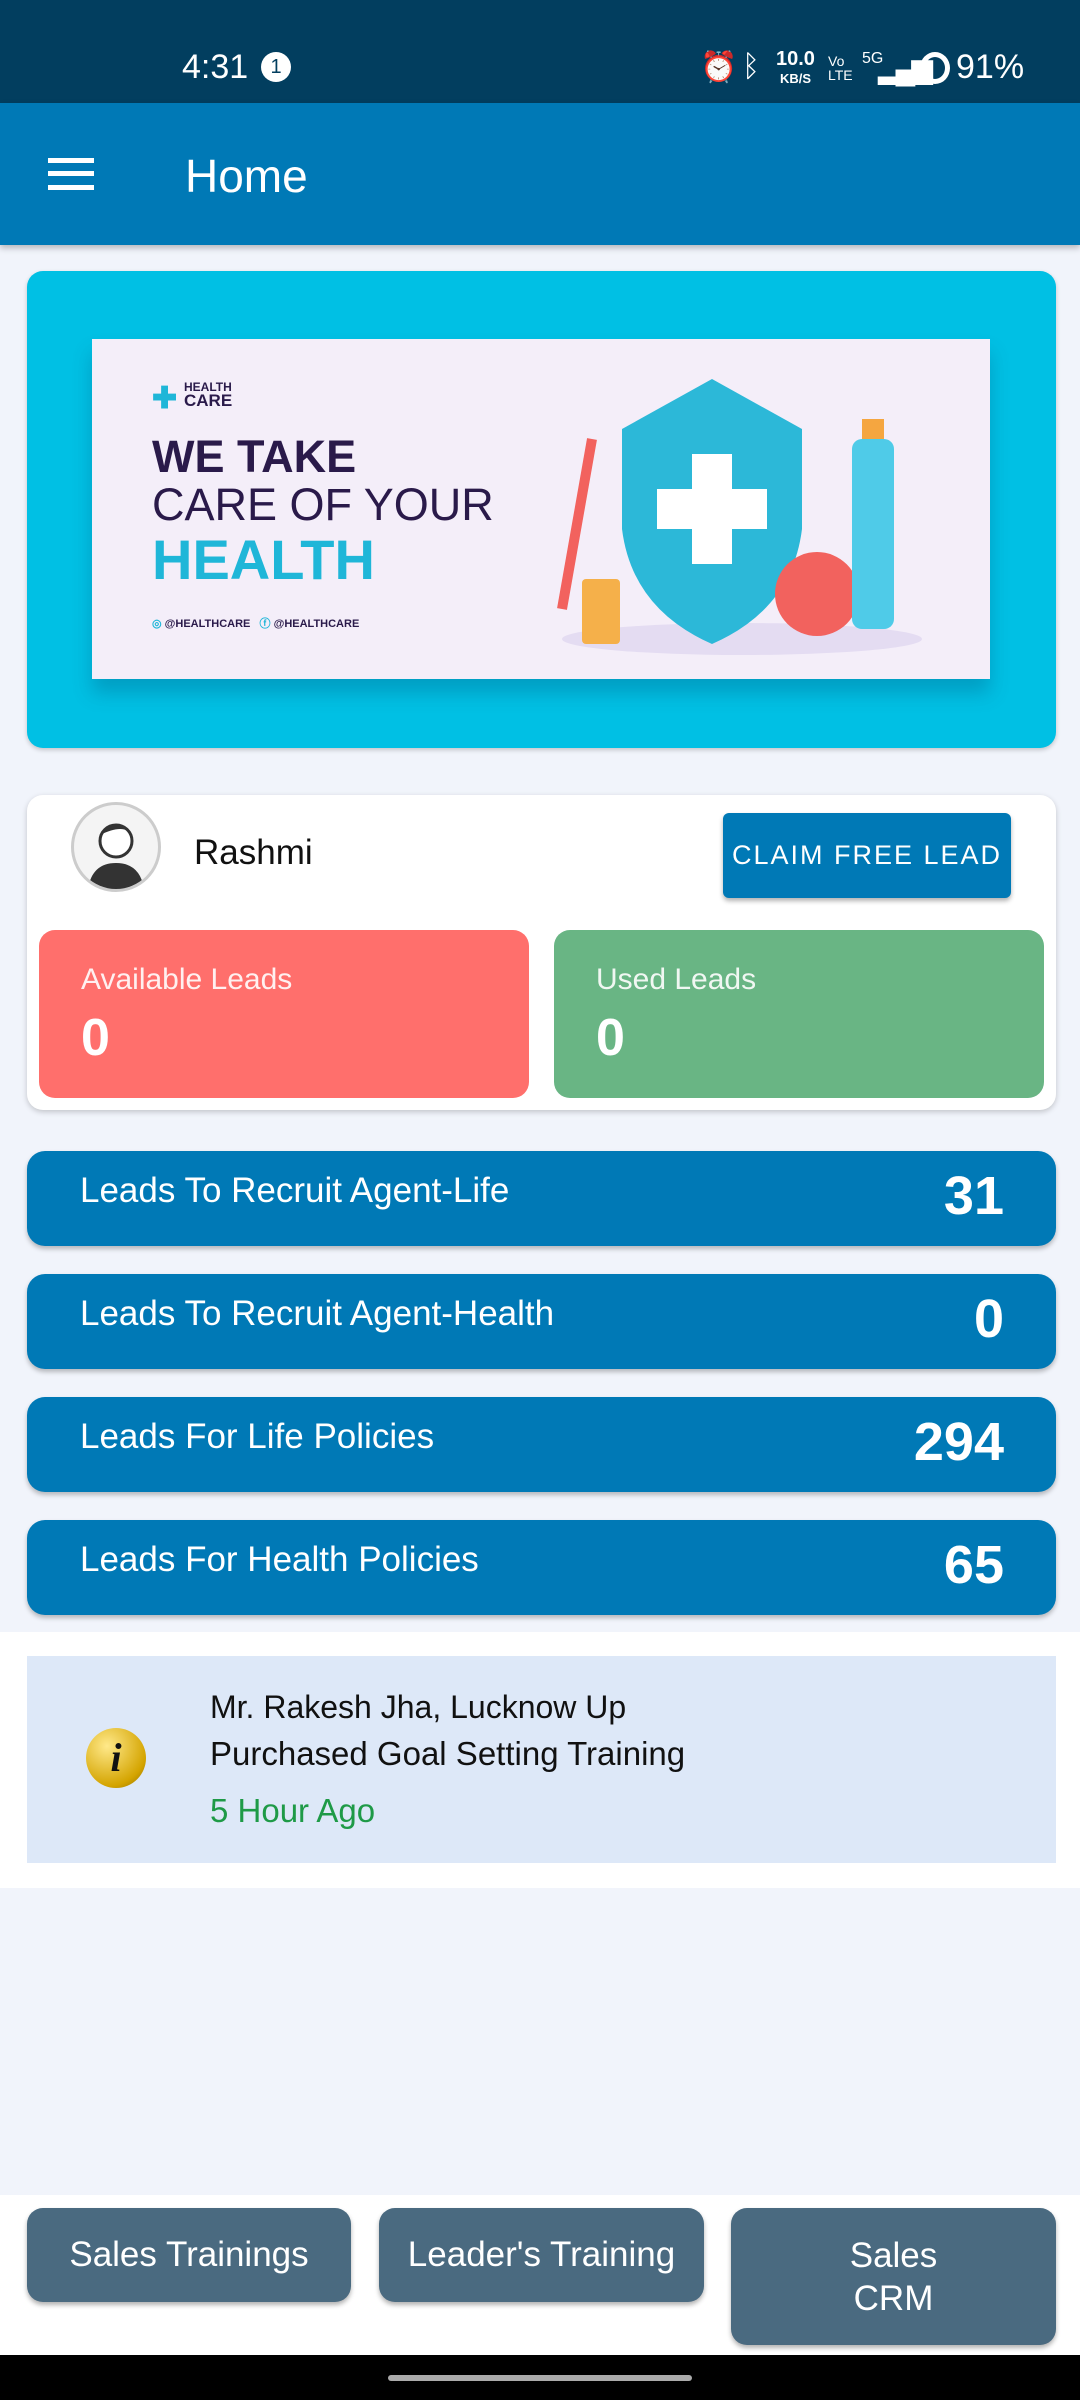 Image resolution: width=1080 pixels, height=2400 pixels. What do you see at coordinates (540, 174) in the screenshot?
I see `app-bar: Home` at bounding box center [540, 174].